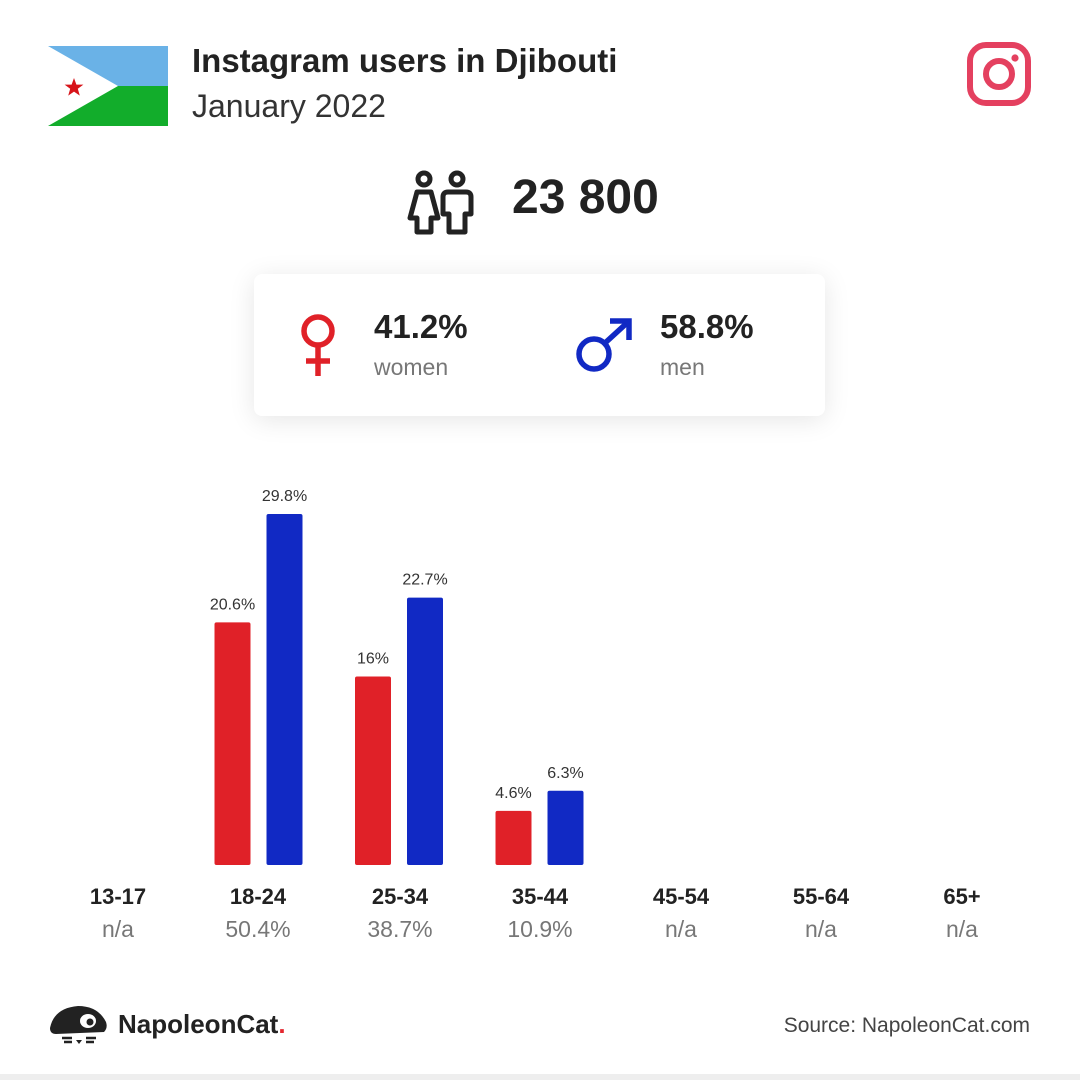  What do you see at coordinates (821, 896) in the screenshot?
I see `age-label-55-64: 55-64` at bounding box center [821, 896].